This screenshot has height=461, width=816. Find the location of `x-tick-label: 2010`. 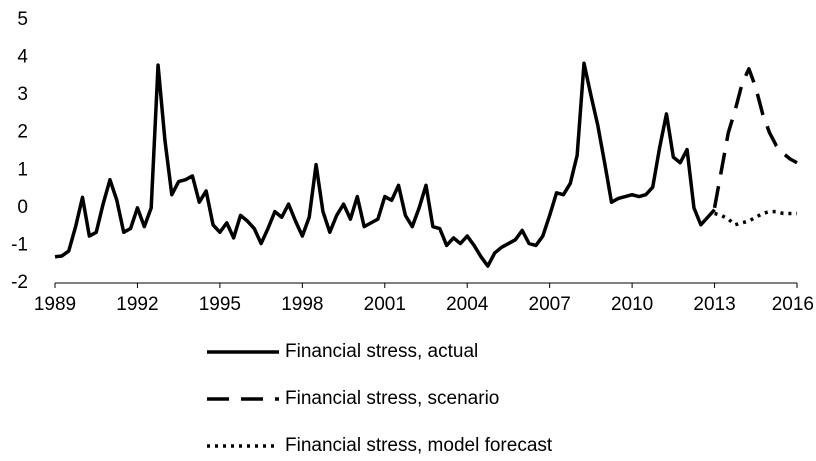

x-tick-label: 2010 is located at coordinates (632, 304).